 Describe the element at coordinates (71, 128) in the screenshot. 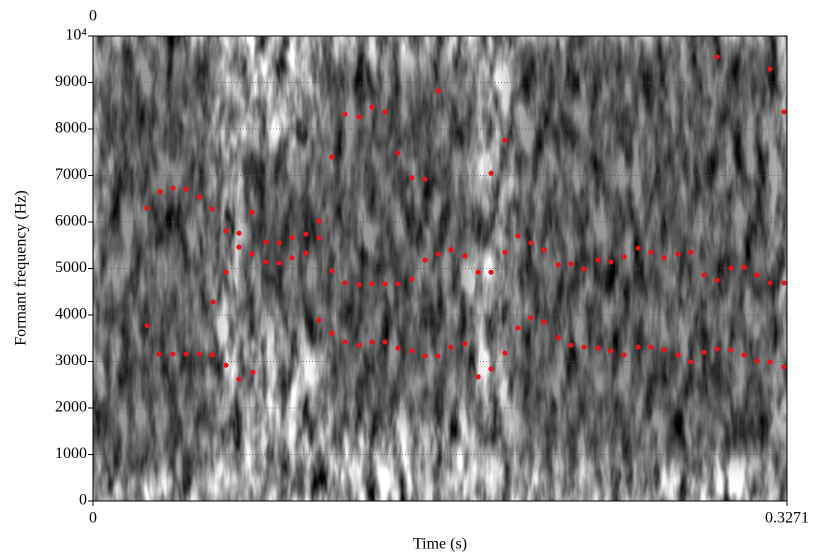

I see `y-tick-label: 8000` at that location.